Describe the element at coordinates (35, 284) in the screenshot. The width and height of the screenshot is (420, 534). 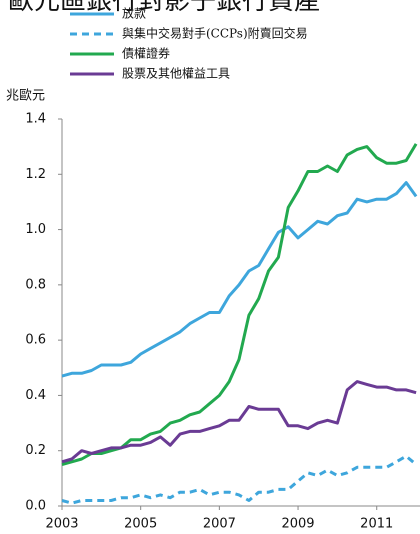
I see `y-tick-label: 0.8` at that location.